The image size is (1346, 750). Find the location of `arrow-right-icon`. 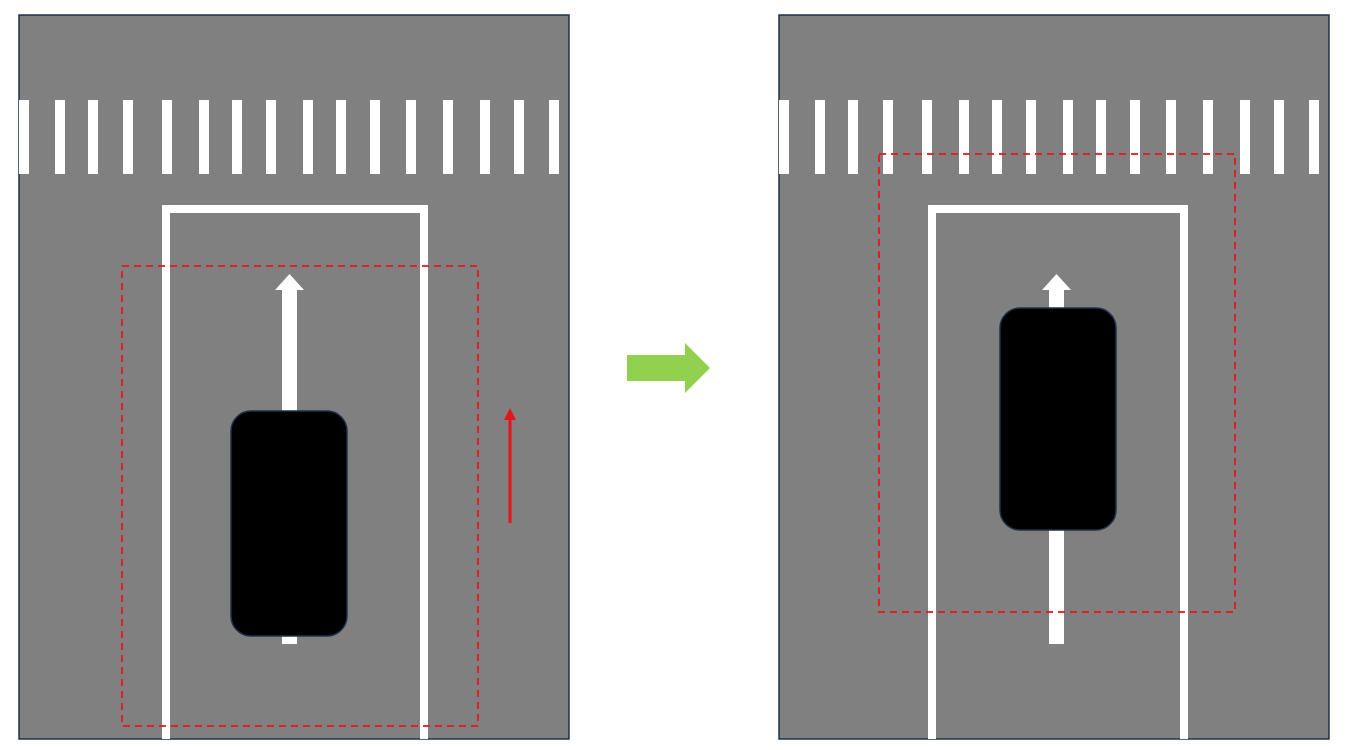

arrow-right-icon is located at coordinates (668, 368).